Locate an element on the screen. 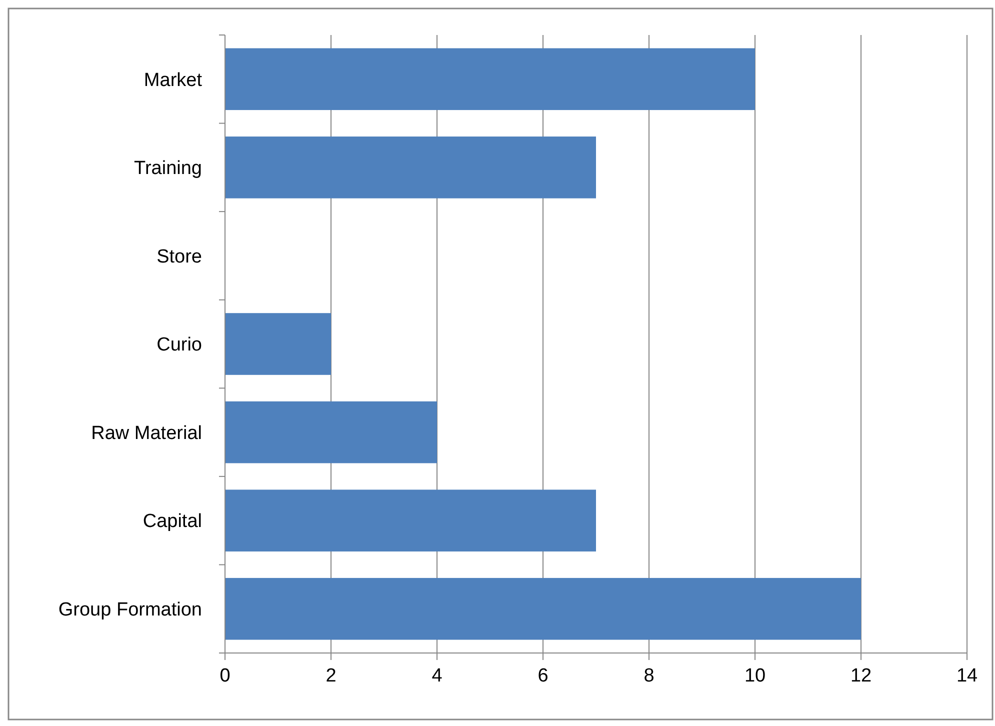 This screenshot has height=726, width=995. y-tick-label: Market is located at coordinates (173, 80).